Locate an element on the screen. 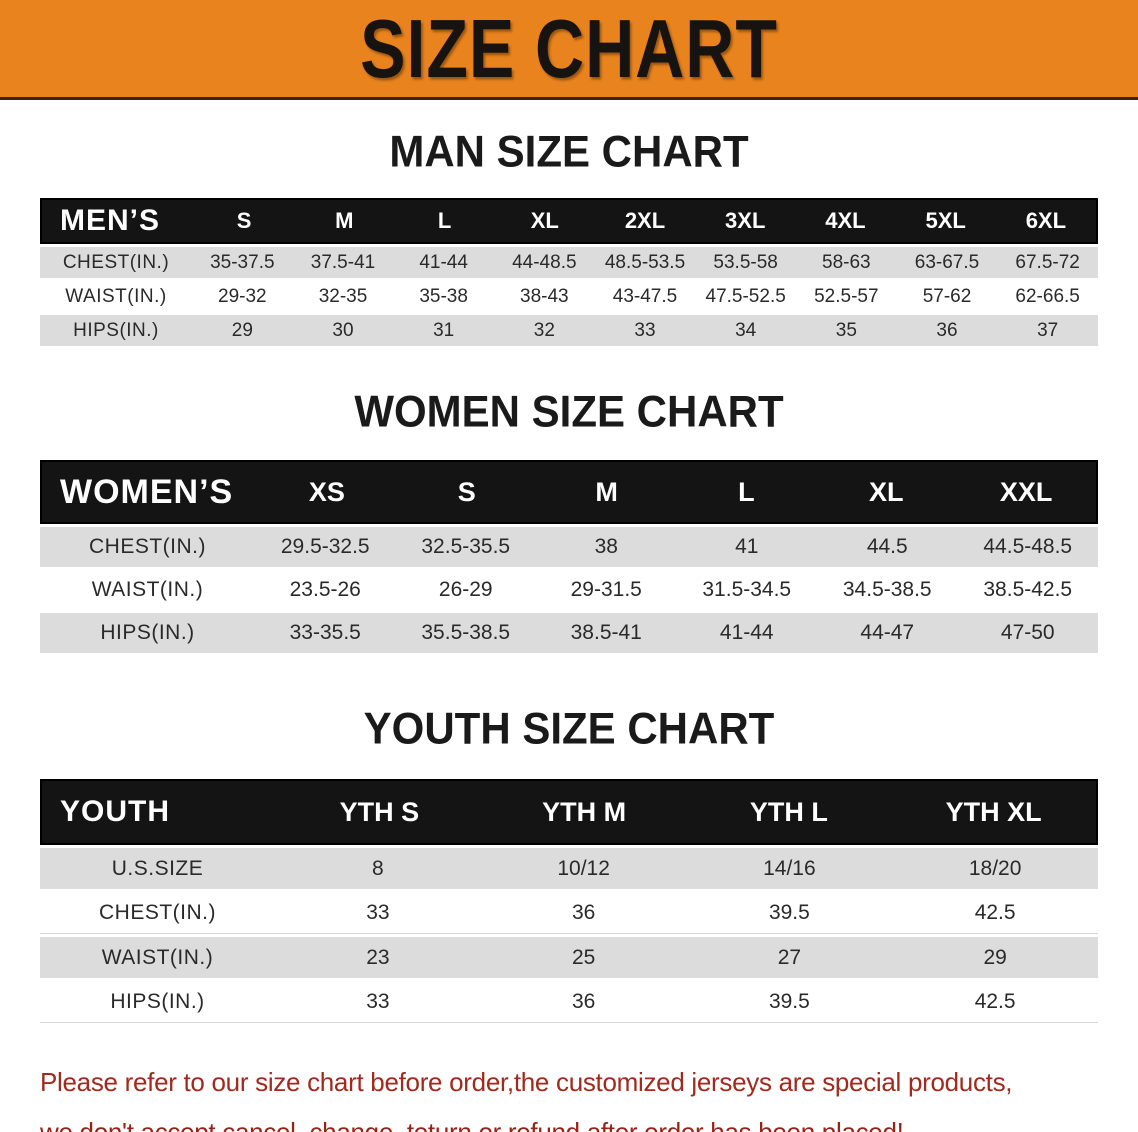 The image size is (1138, 1132). size-value-cell: 34.5-38.5 is located at coordinates (887, 589).